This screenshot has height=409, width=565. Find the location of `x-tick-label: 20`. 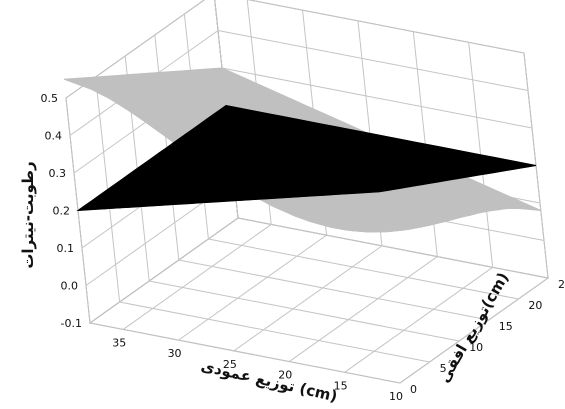

x-tick-label: 20 is located at coordinates (285, 375).